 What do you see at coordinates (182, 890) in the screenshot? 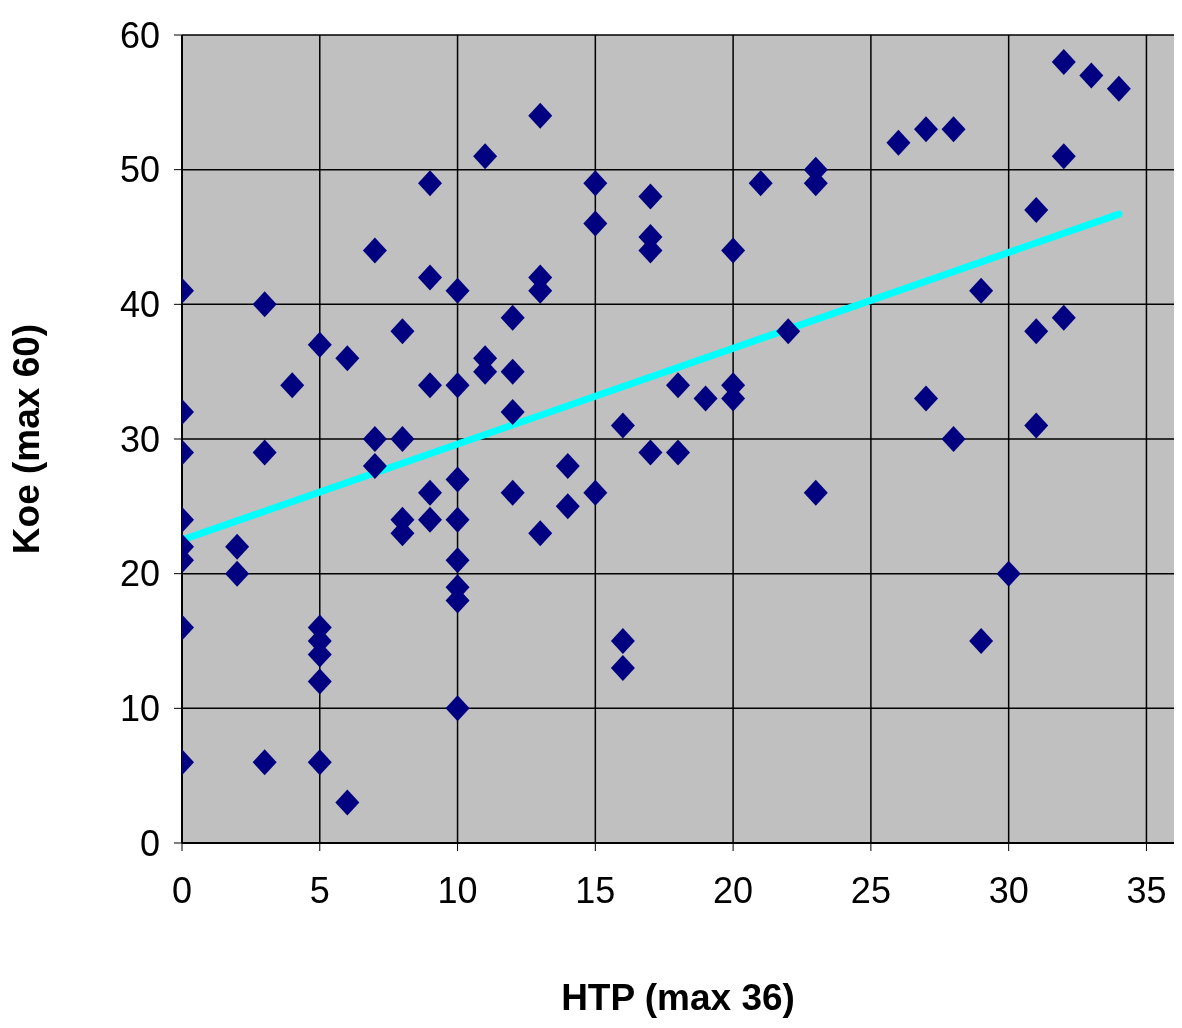
I see `x-tick-label: 0` at bounding box center [182, 890].